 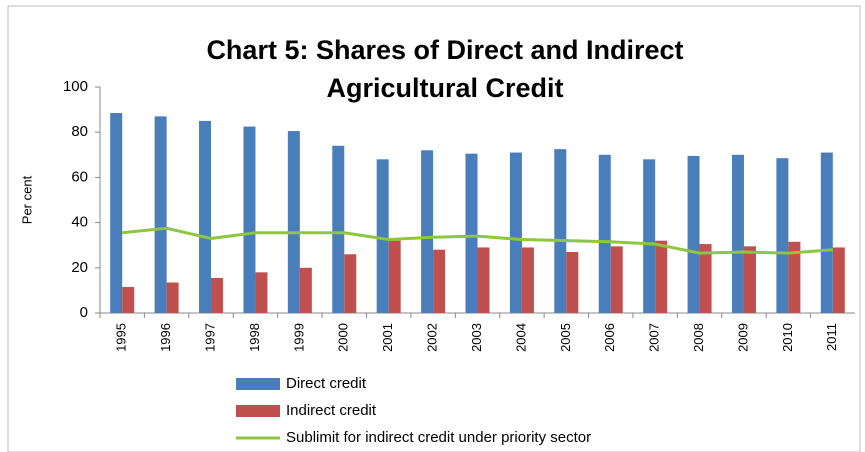 What do you see at coordinates (444, 88) in the screenshot?
I see `chart-title: Agricultural Credit` at bounding box center [444, 88].